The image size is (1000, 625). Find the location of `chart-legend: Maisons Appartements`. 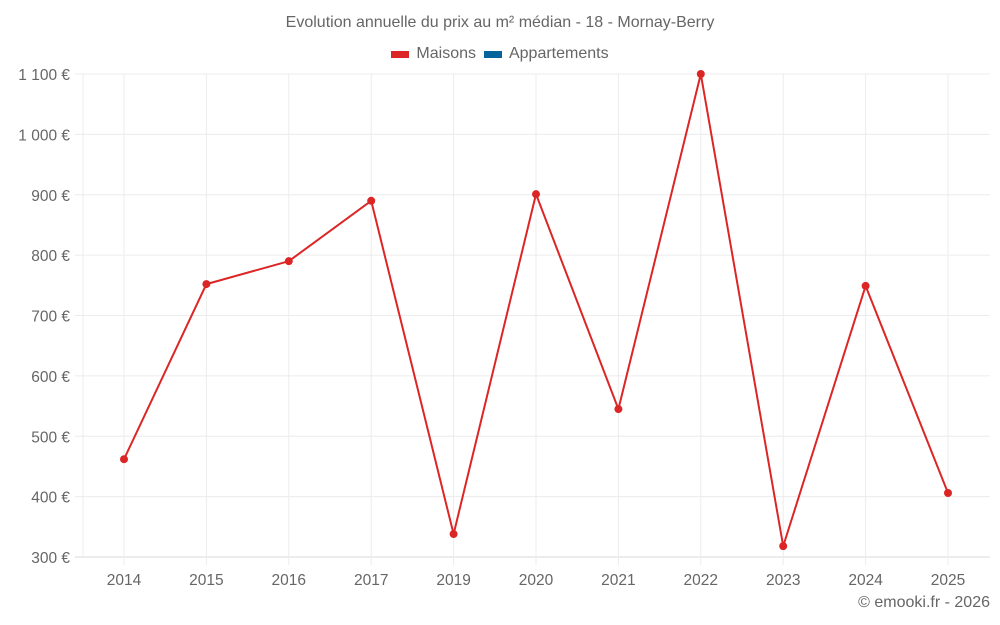

chart-legend: Maisons Appartements is located at coordinates (500, 54).